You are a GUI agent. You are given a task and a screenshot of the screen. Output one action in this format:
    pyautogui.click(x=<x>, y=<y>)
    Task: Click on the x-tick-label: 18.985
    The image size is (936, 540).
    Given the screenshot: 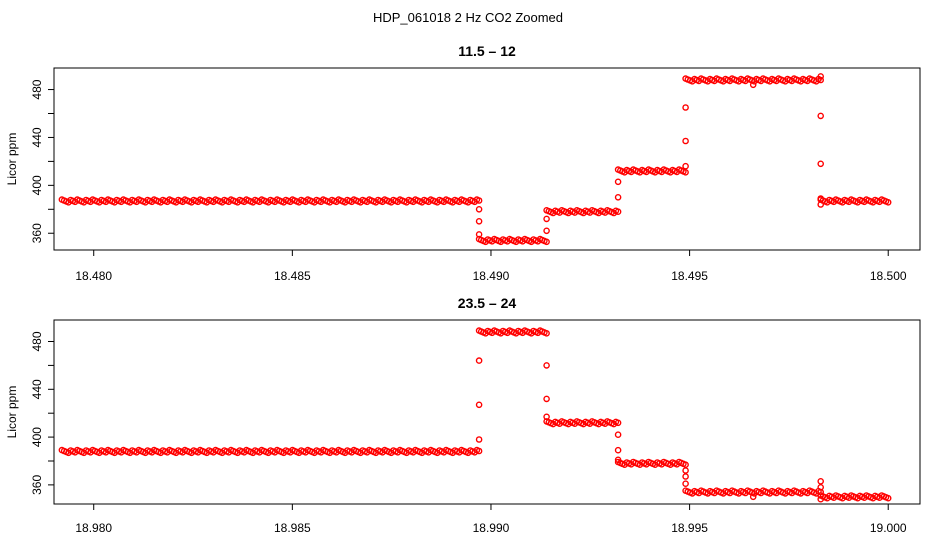 What is the action you would take?
    pyautogui.click(x=292, y=528)
    